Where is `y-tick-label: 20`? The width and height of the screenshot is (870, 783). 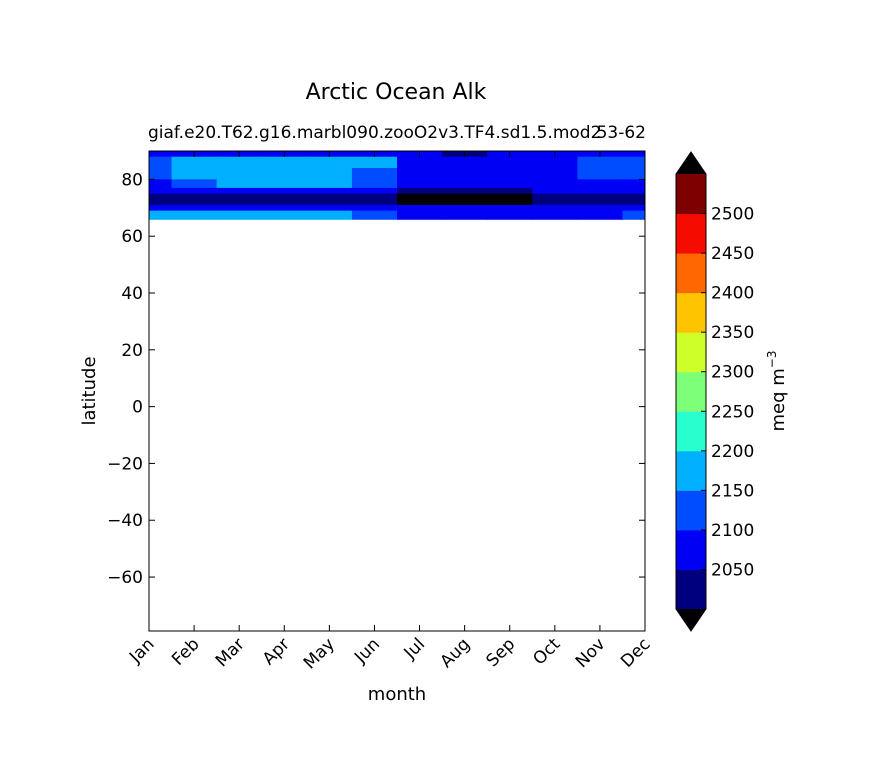
y-tick-label: 20 is located at coordinates (132, 351).